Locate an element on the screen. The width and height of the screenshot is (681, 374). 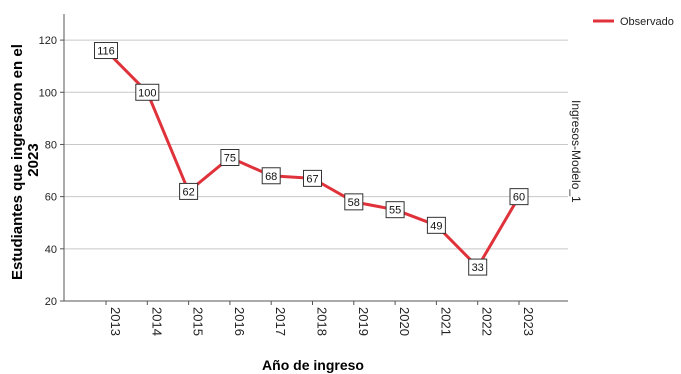
x-tick-label-2018: 2018 is located at coordinates (322, 321).